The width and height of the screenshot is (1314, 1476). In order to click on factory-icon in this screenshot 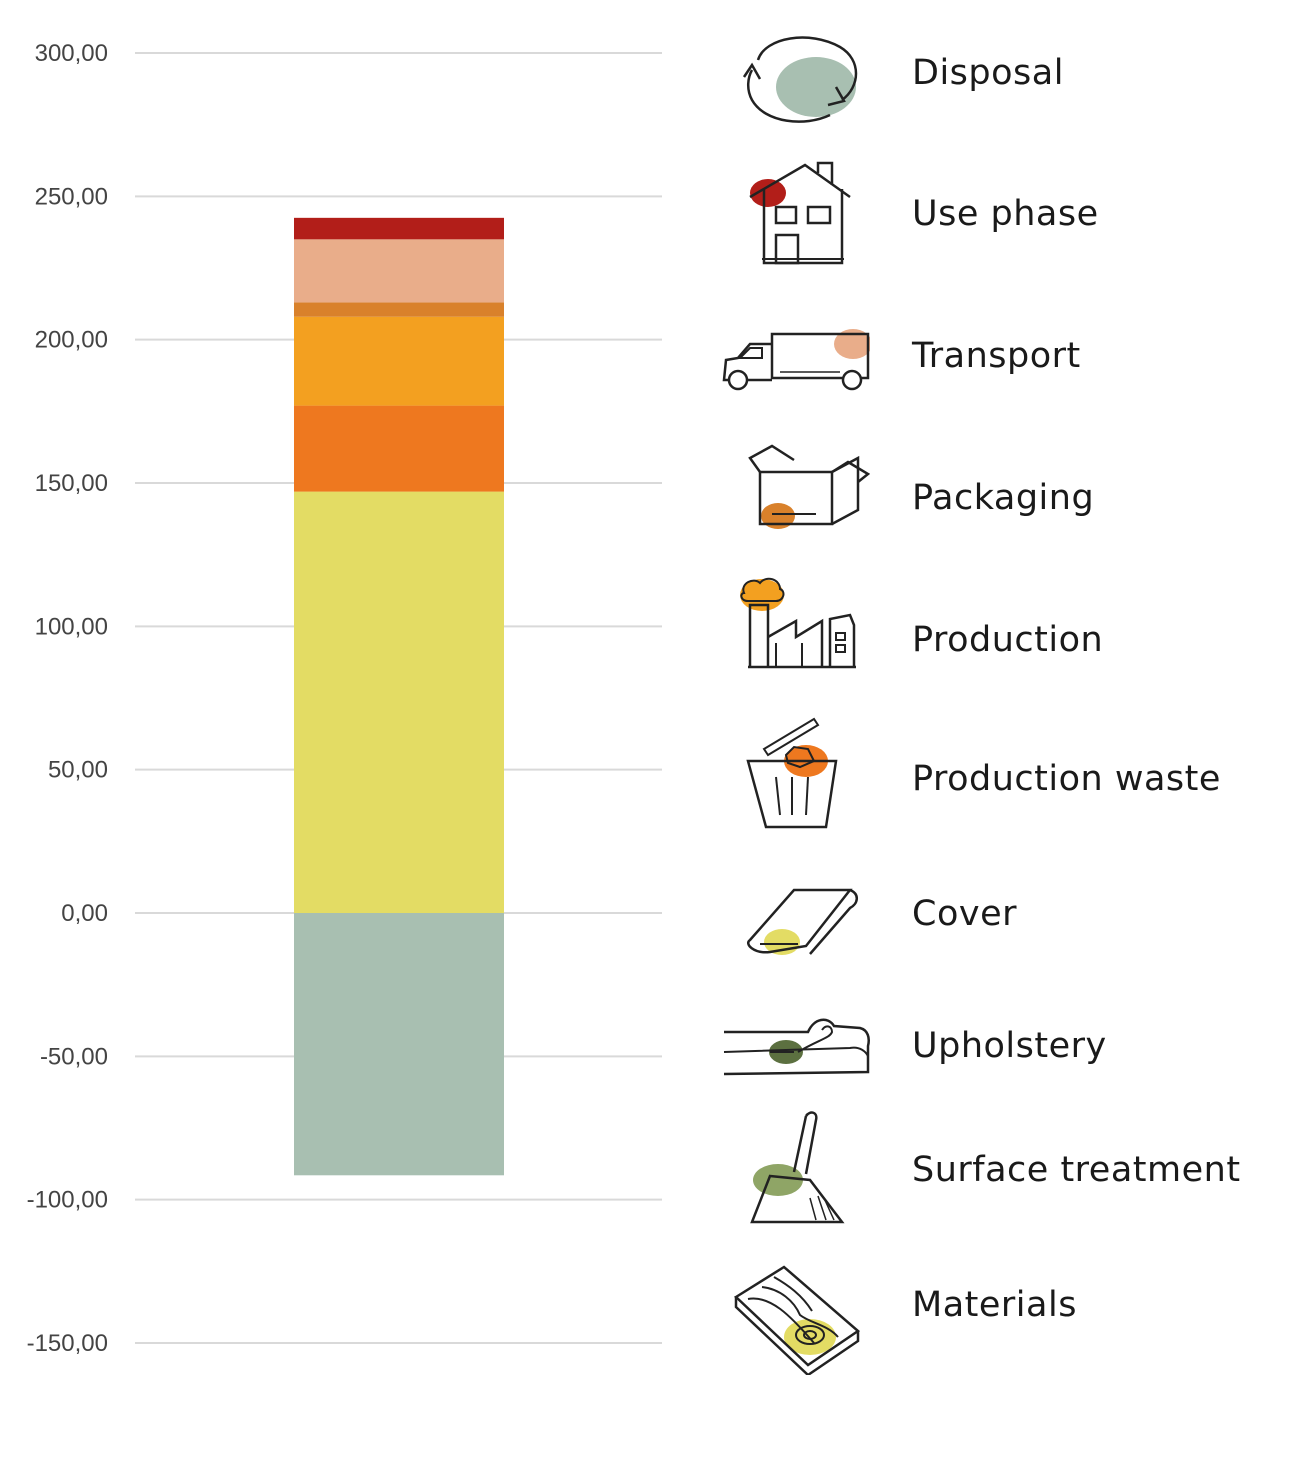, I will do `click(798, 623)`.